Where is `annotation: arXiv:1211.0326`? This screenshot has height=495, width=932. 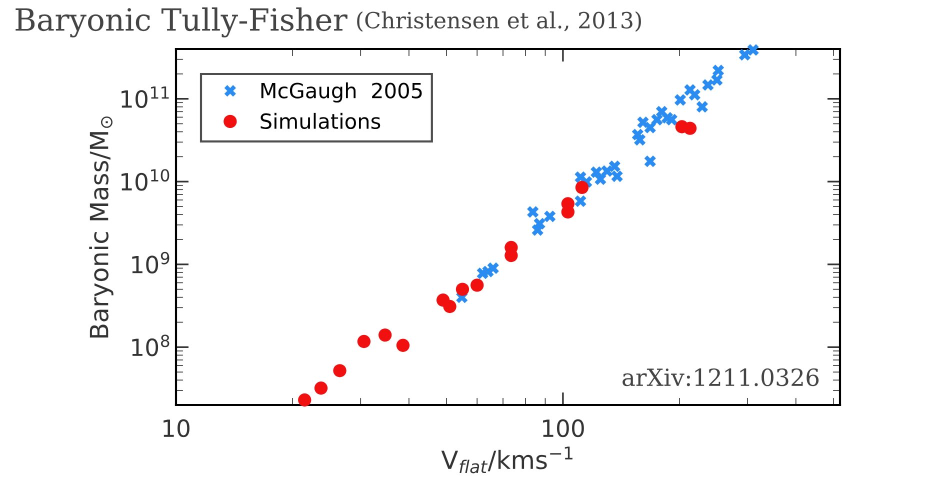 annotation: arXiv:1211.0326 is located at coordinates (720, 377).